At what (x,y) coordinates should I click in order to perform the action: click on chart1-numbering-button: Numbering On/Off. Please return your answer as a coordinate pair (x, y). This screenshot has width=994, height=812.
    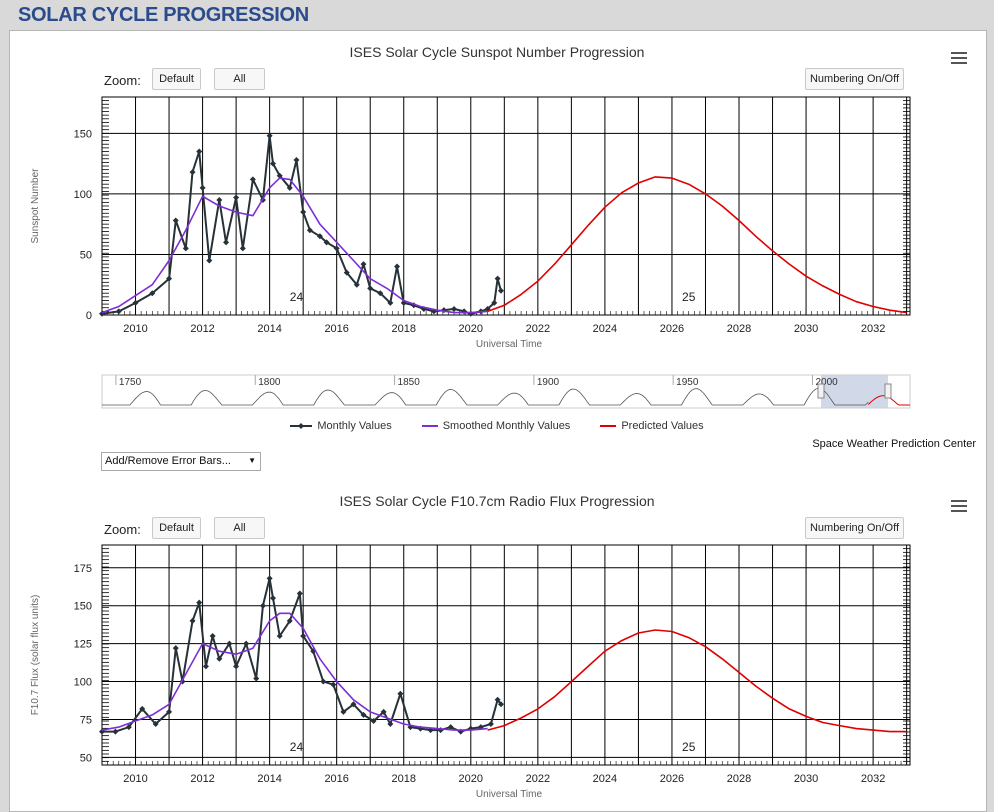
    Looking at the image, I should click on (854, 79).